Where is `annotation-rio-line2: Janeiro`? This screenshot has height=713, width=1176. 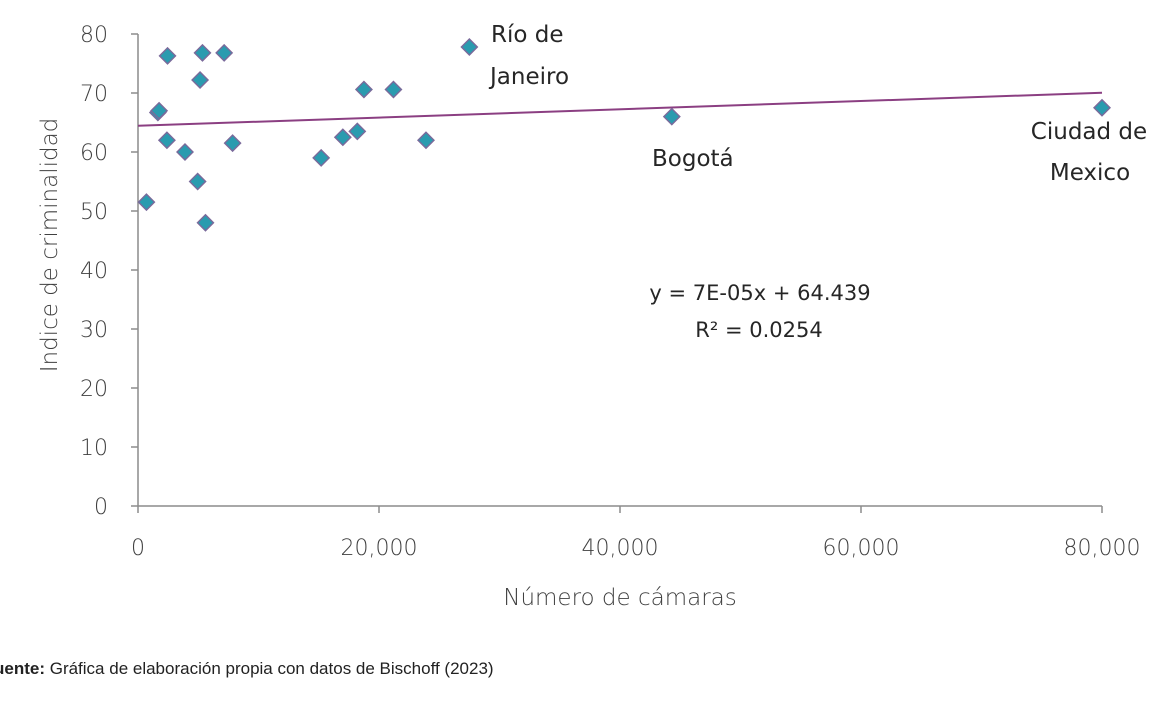 annotation-rio-line2: Janeiro is located at coordinates (528, 77).